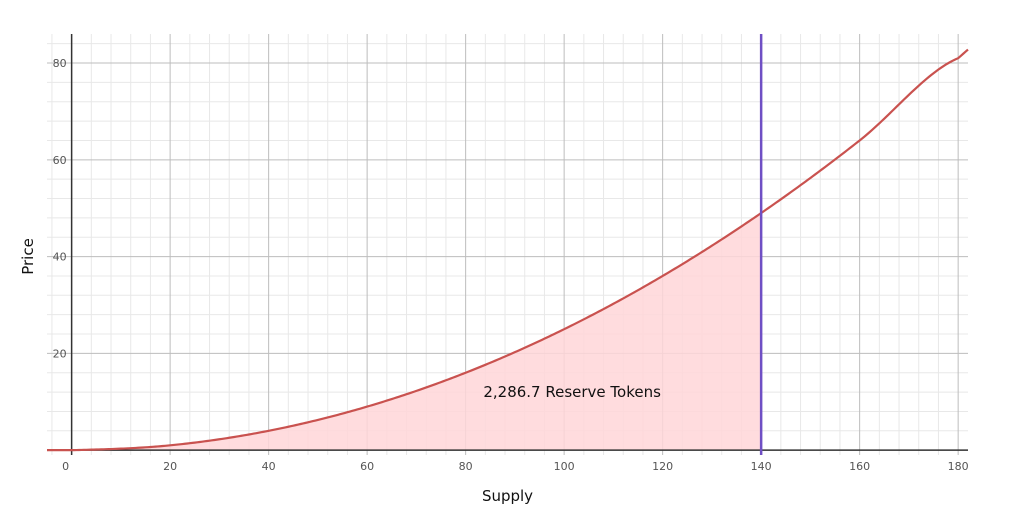  Describe the element at coordinates (28, 256) in the screenshot. I see `y-axis-title: Price` at that location.